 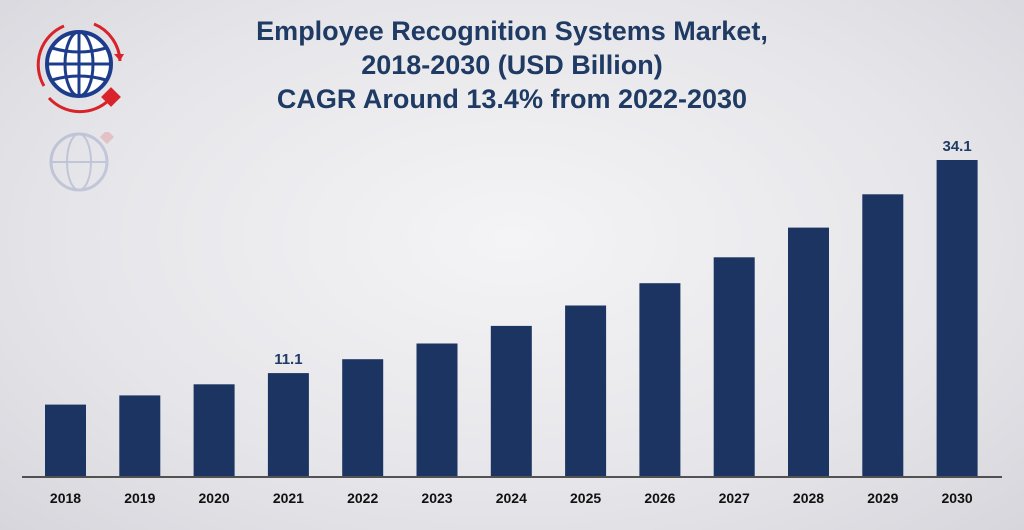 I want to click on x-tick-label-2027: 2027, so click(x=734, y=498).